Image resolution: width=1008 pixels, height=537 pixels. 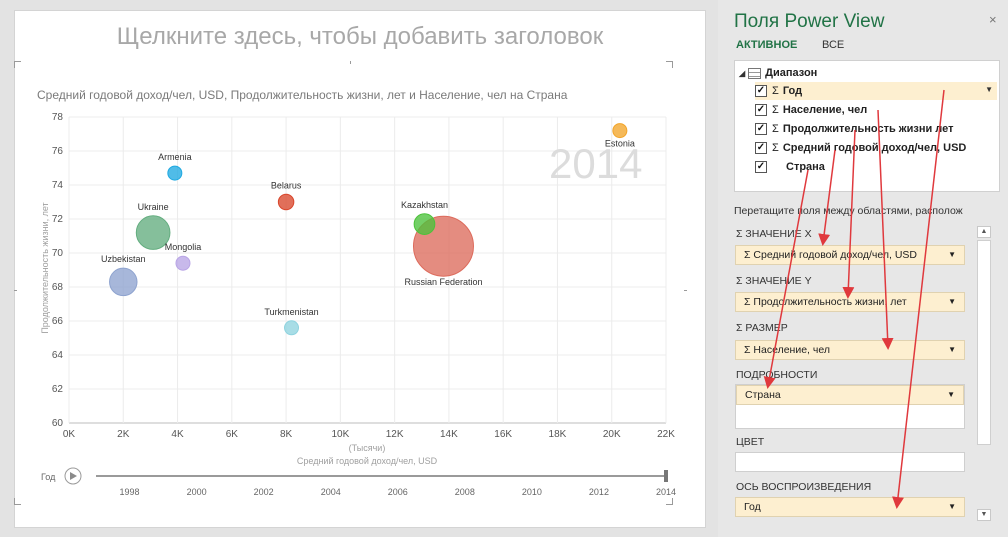 I want to click on y-tick-label: 70, so click(x=58, y=253).